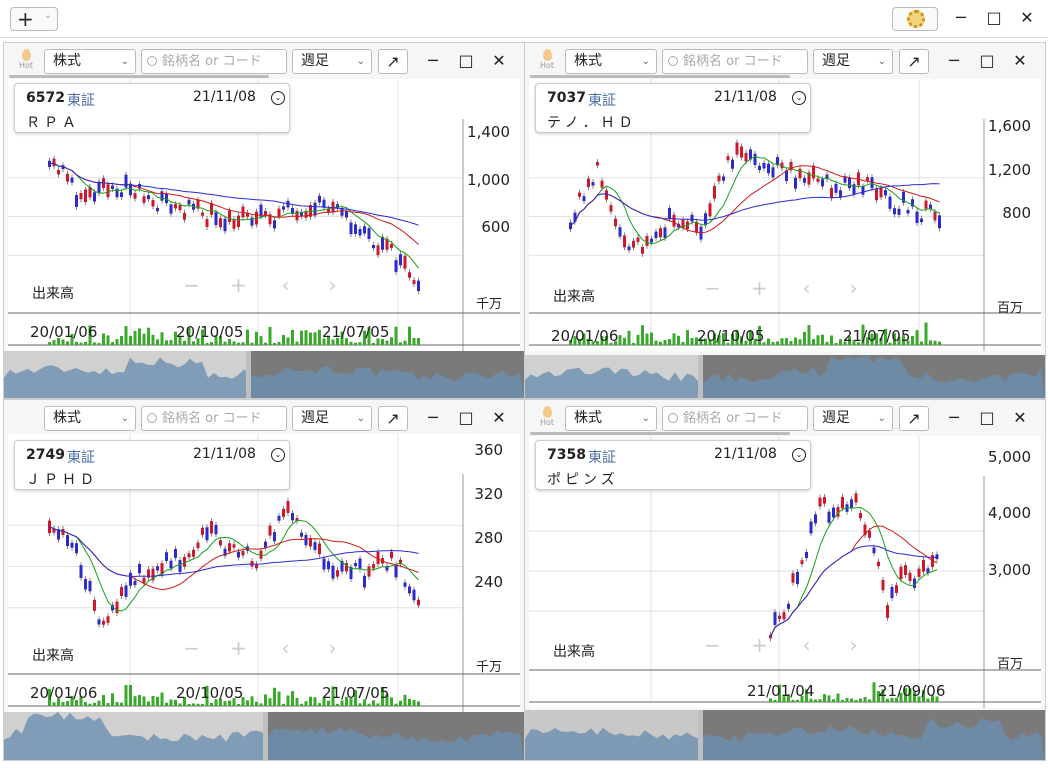 Image resolution: width=1048 pixels, height=768 pixels. Describe the element at coordinates (961, 17) in the screenshot. I see `window-minimize-button: ─` at that location.